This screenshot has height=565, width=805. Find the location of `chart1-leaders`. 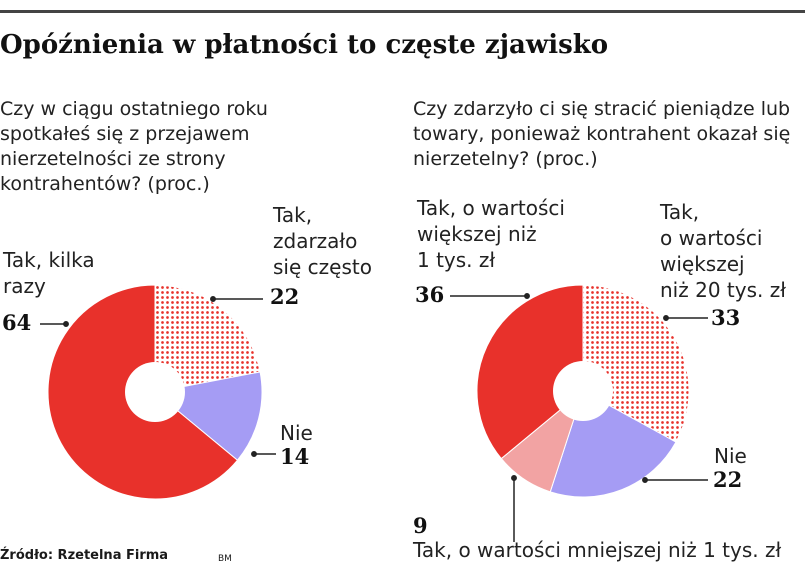

chart1-leaders is located at coordinates (158, 376).